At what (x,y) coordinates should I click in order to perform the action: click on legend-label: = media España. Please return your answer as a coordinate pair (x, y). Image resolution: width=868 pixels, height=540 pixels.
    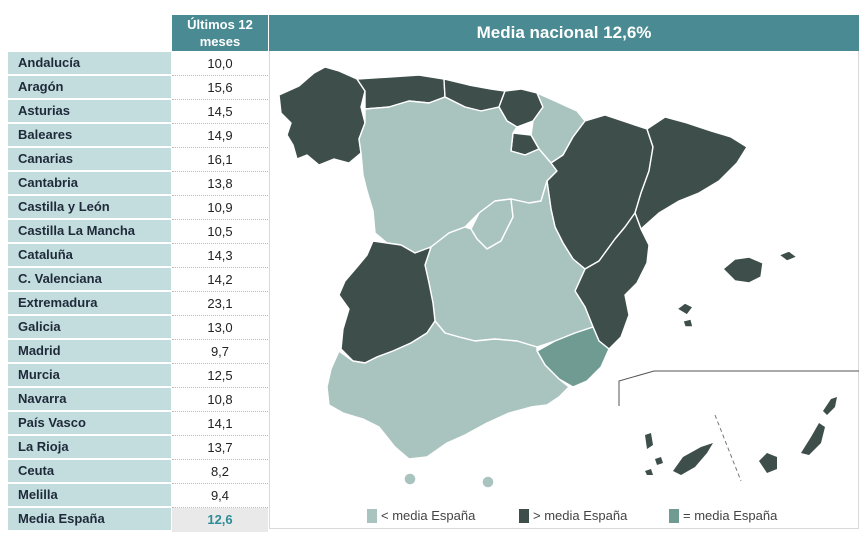
    Looking at the image, I should click on (730, 515).